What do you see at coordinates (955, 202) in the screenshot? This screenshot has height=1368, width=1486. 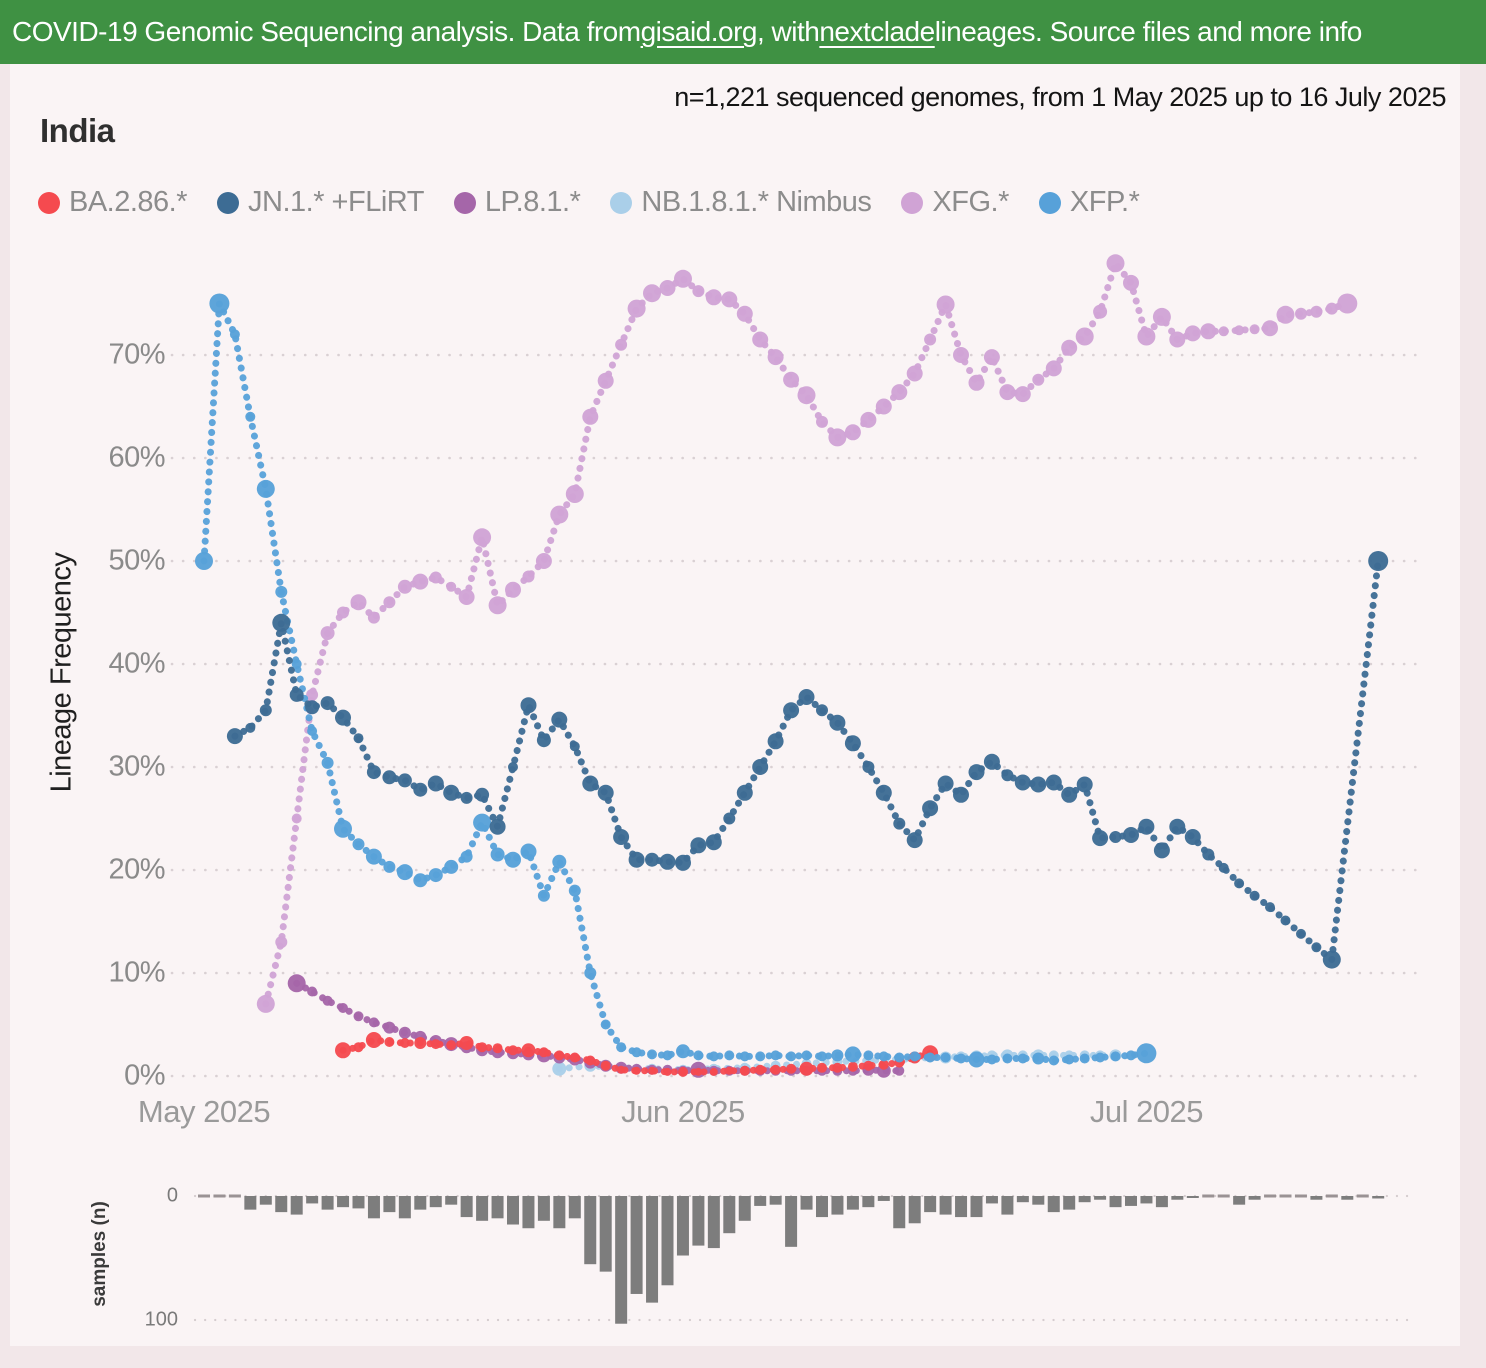 I see `legend-item-xfg-: XFG.*` at bounding box center [955, 202].